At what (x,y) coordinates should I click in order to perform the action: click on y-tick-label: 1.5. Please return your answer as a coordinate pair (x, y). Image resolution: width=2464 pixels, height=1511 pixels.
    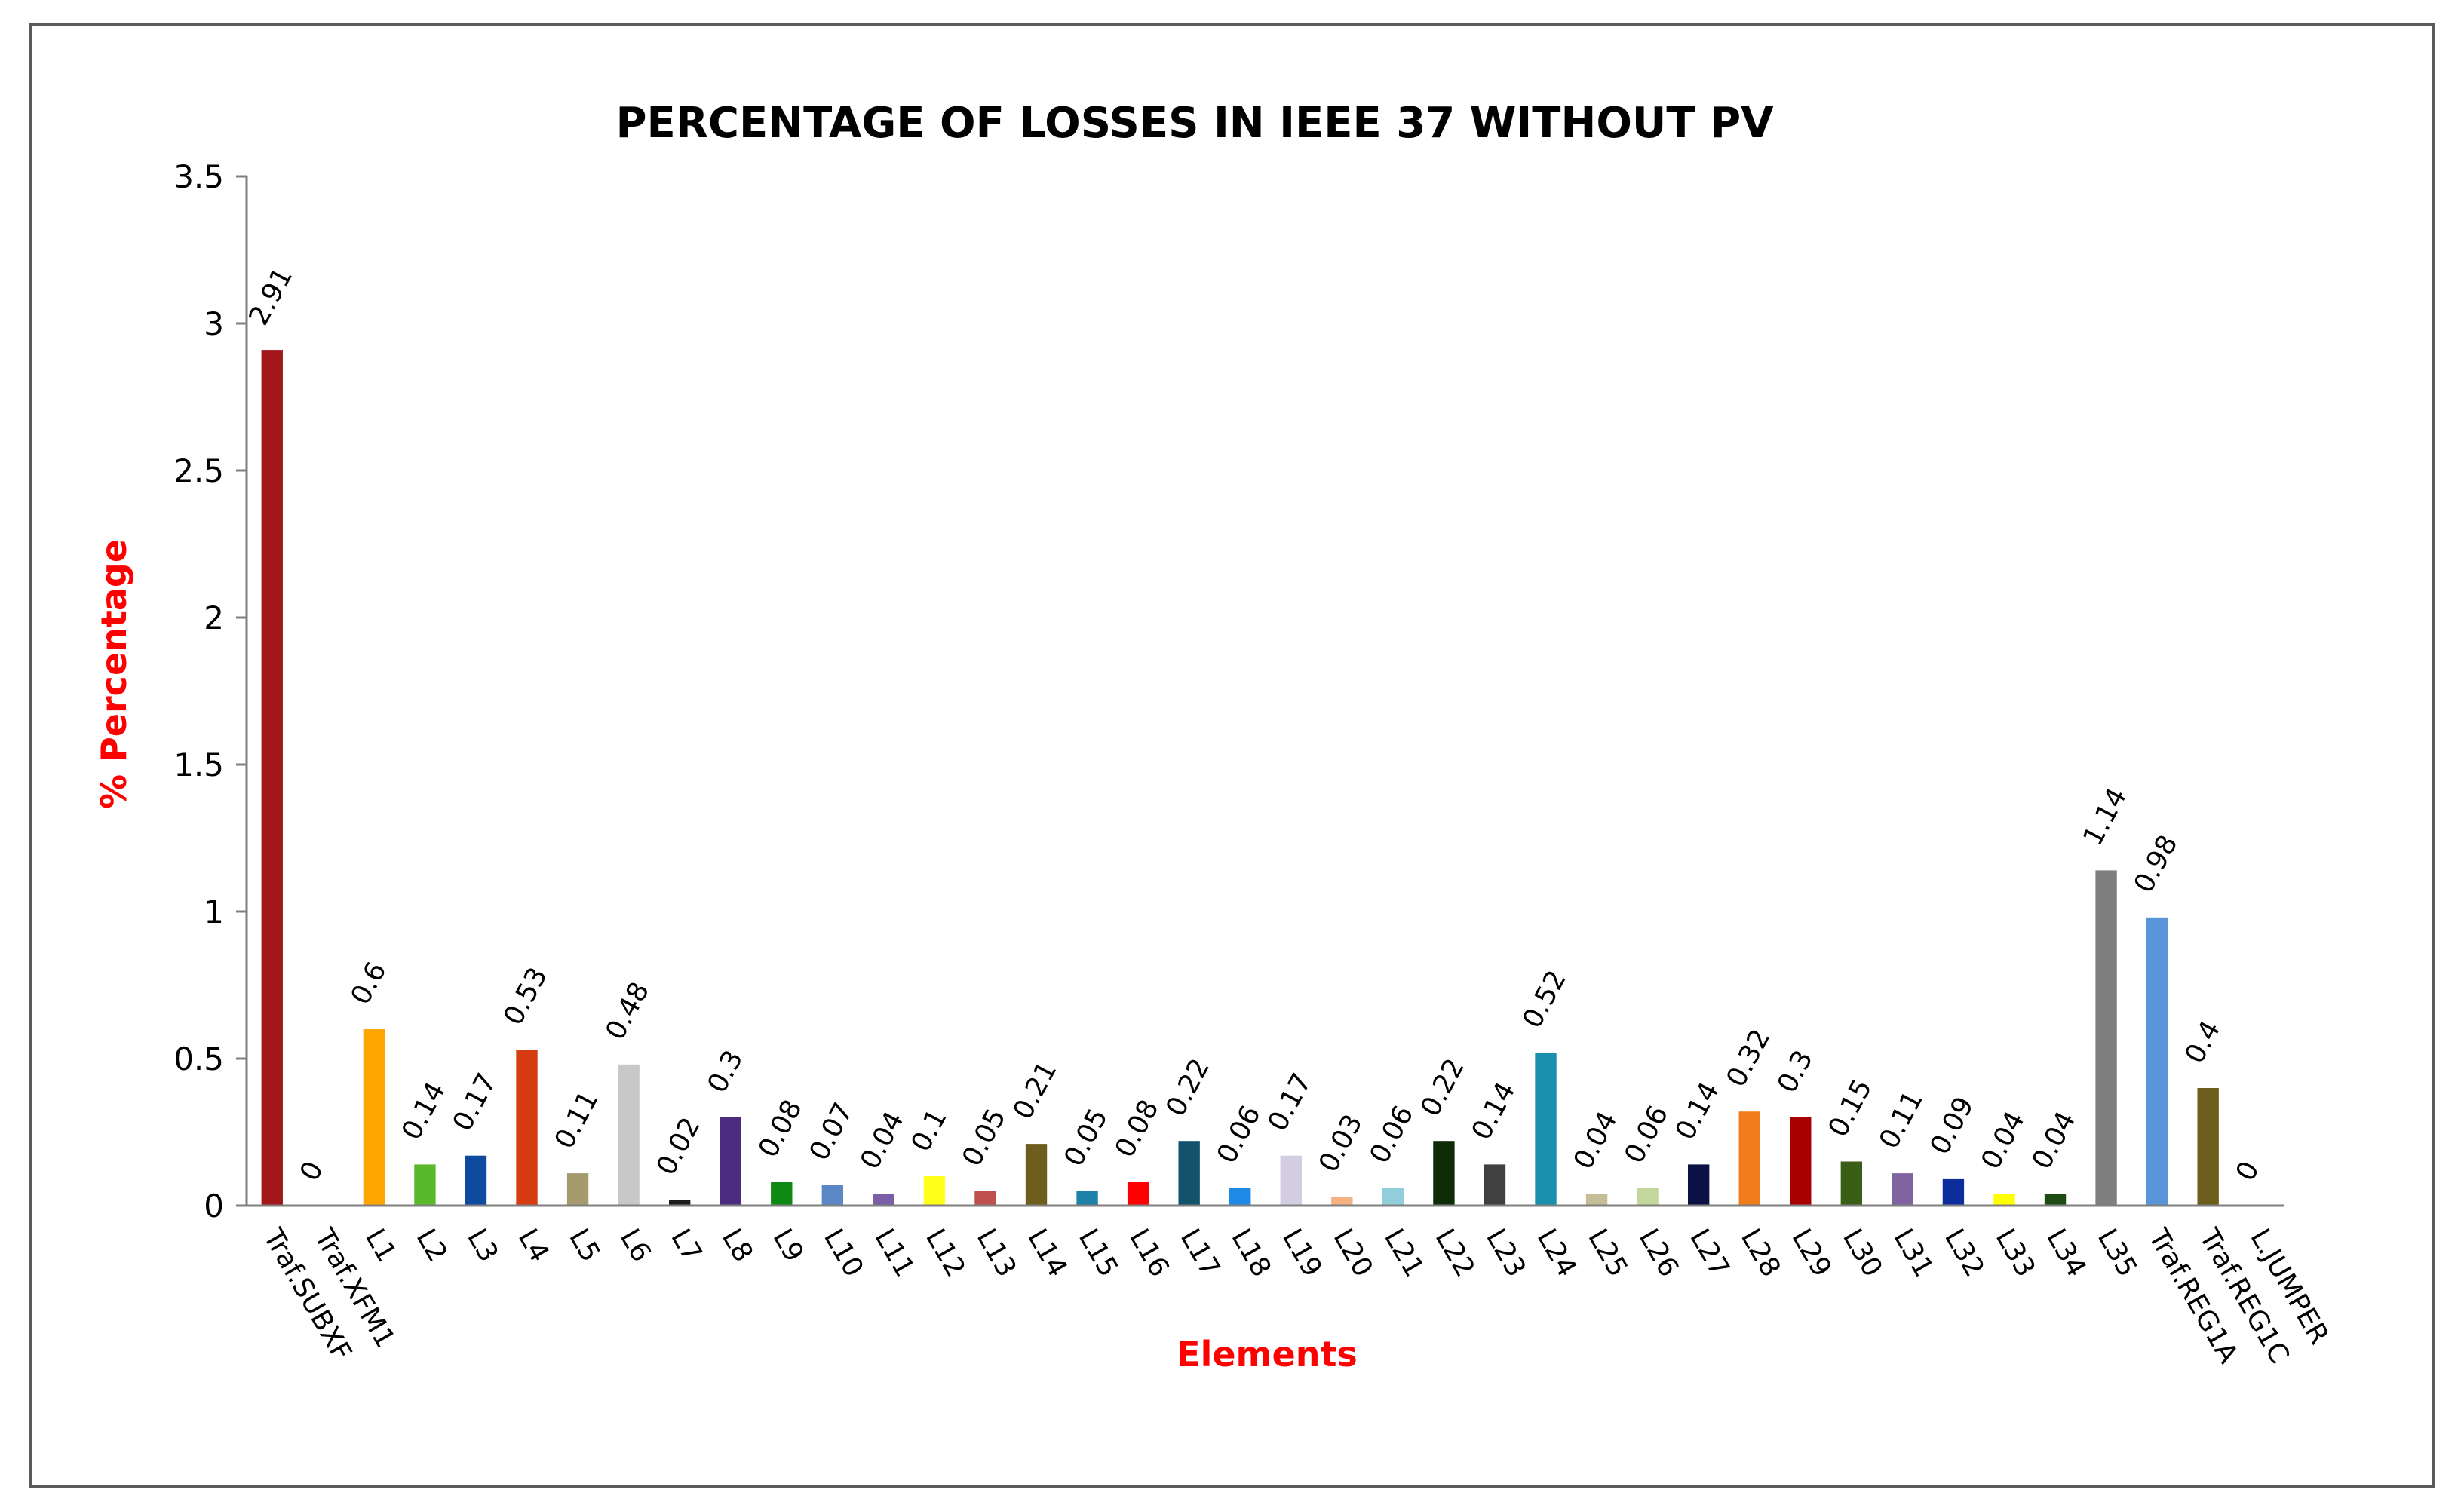
    Looking at the image, I should click on (199, 764).